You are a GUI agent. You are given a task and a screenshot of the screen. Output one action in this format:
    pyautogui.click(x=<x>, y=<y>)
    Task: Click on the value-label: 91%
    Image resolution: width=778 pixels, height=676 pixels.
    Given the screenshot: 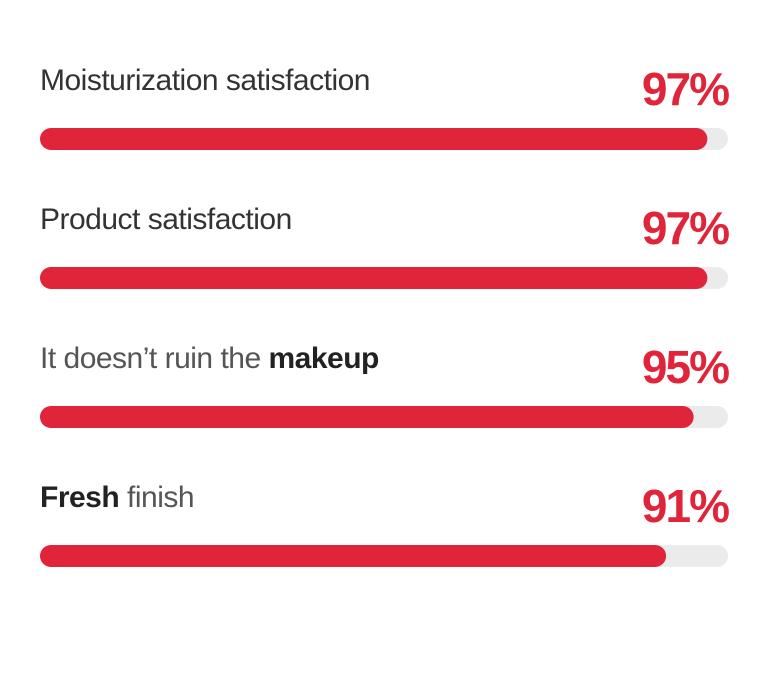 What is the action you would take?
    pyautogui.click(x=685, y=506)
    